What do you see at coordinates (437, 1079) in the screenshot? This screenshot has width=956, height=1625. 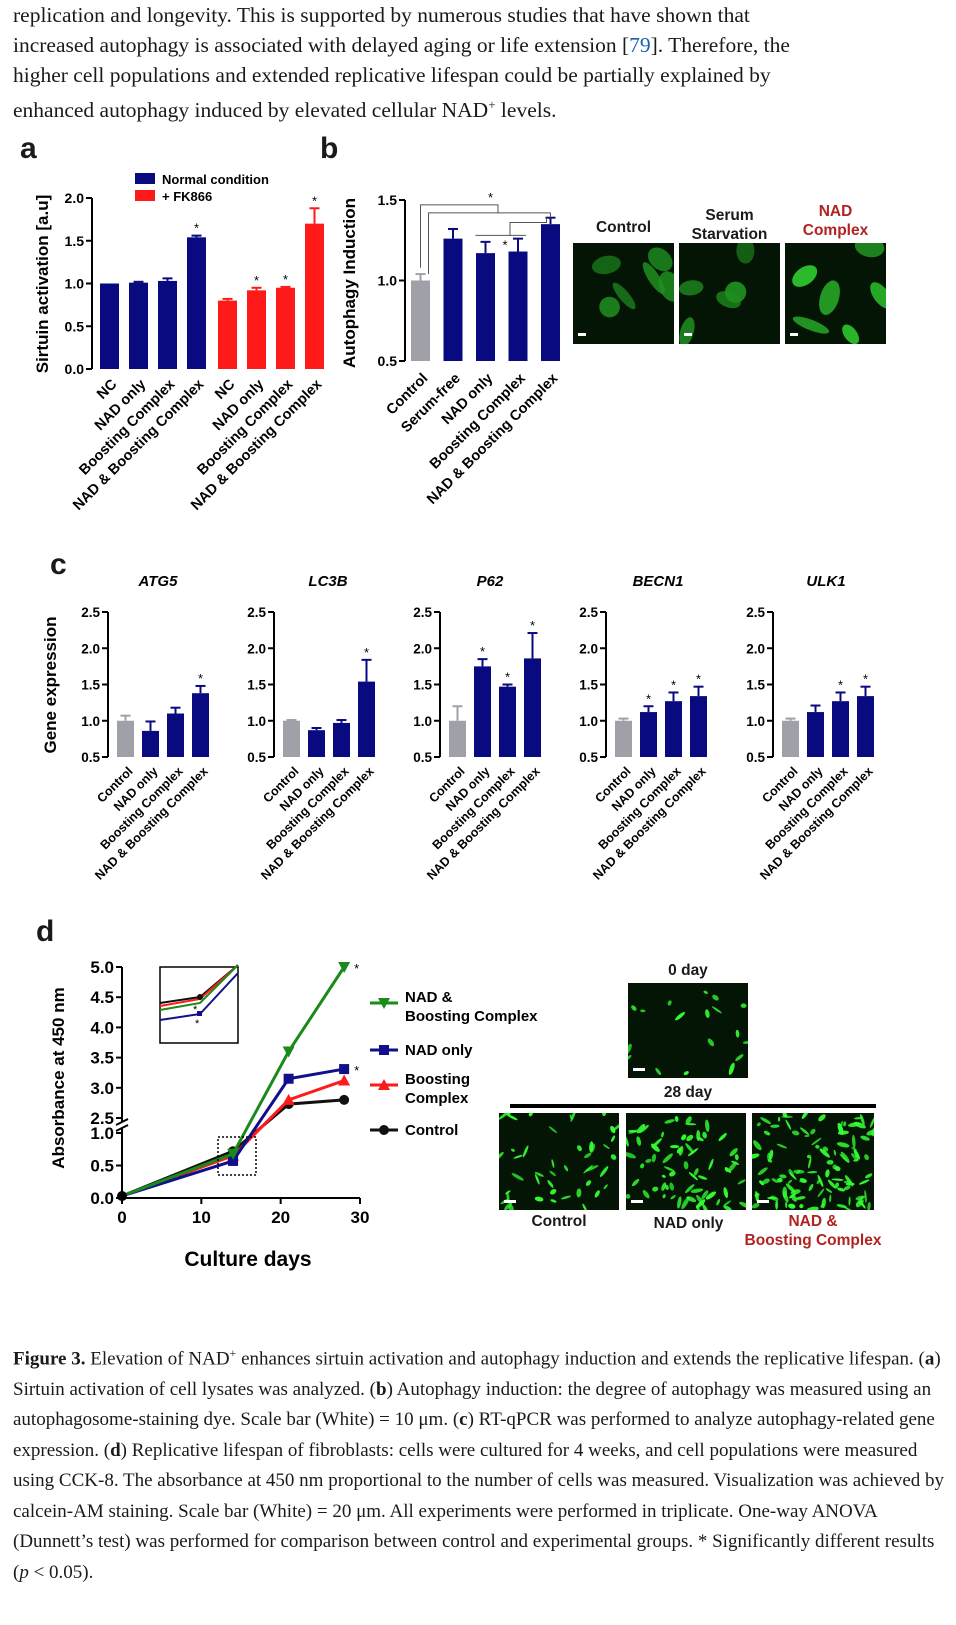 I see `legend-label: Boosting` at bounding box center [437, 1079].